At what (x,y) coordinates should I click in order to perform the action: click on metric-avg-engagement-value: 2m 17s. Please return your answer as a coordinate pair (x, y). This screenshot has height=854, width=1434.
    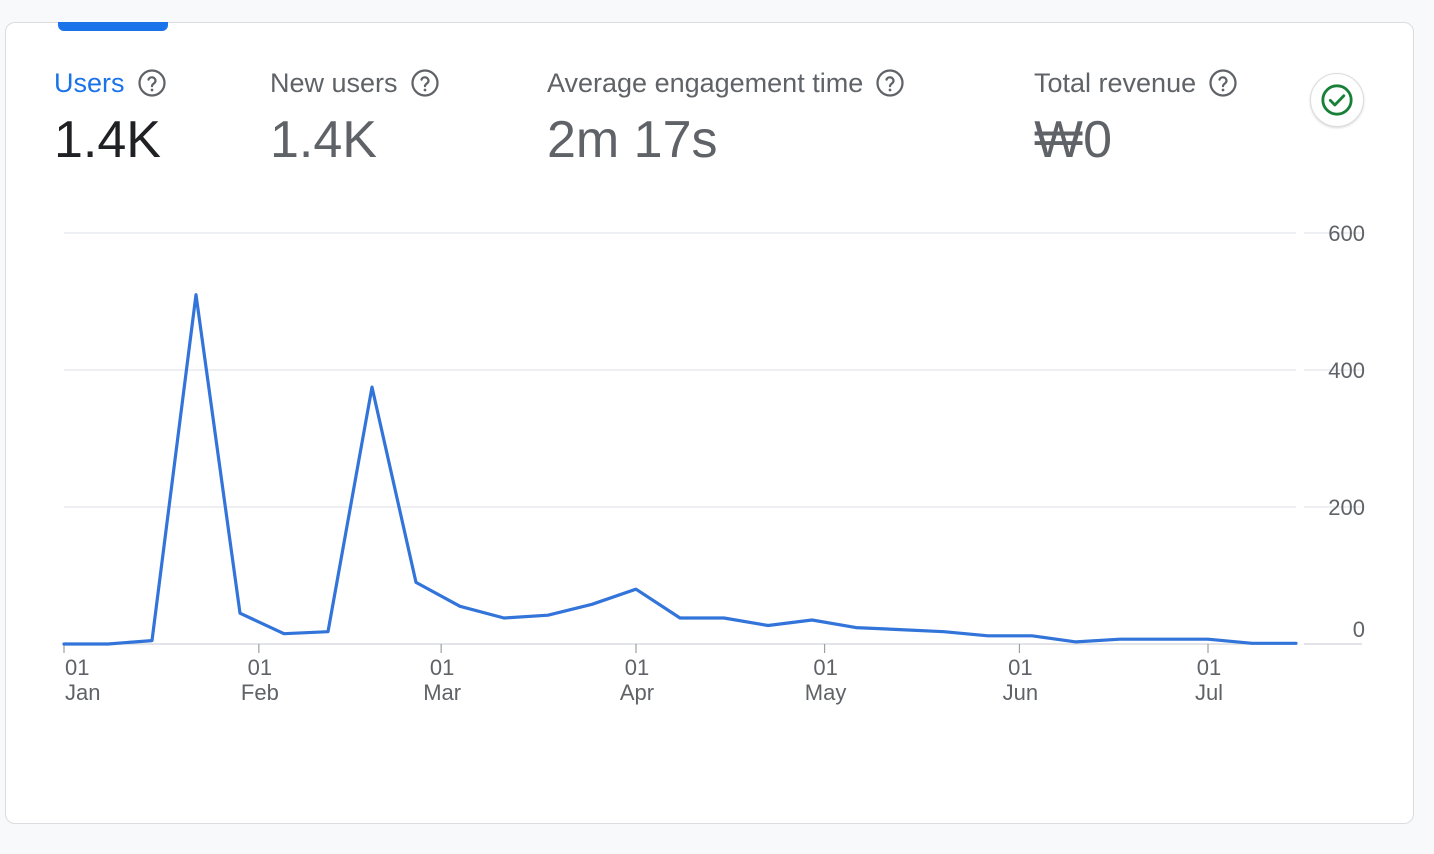
    Looking at the image, I should click on (632, 140).